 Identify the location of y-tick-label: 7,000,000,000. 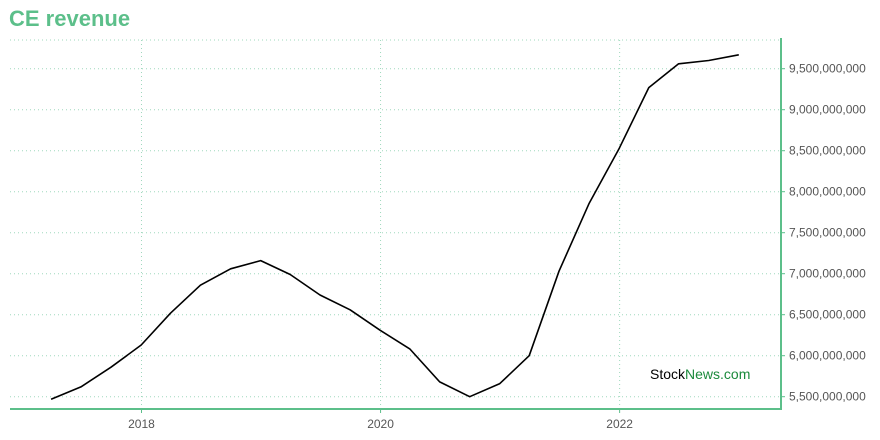
(827, 274).